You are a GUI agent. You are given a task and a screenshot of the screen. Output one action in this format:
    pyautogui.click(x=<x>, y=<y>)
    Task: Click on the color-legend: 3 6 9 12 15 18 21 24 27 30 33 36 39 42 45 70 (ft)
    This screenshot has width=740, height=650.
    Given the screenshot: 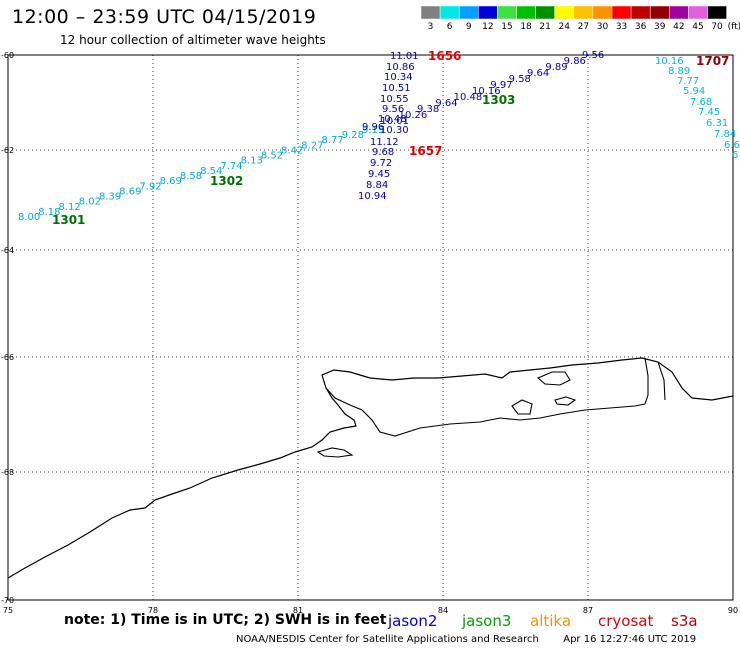 What is the action you would take?
    pyautogui.click(x=580, y=18)
    